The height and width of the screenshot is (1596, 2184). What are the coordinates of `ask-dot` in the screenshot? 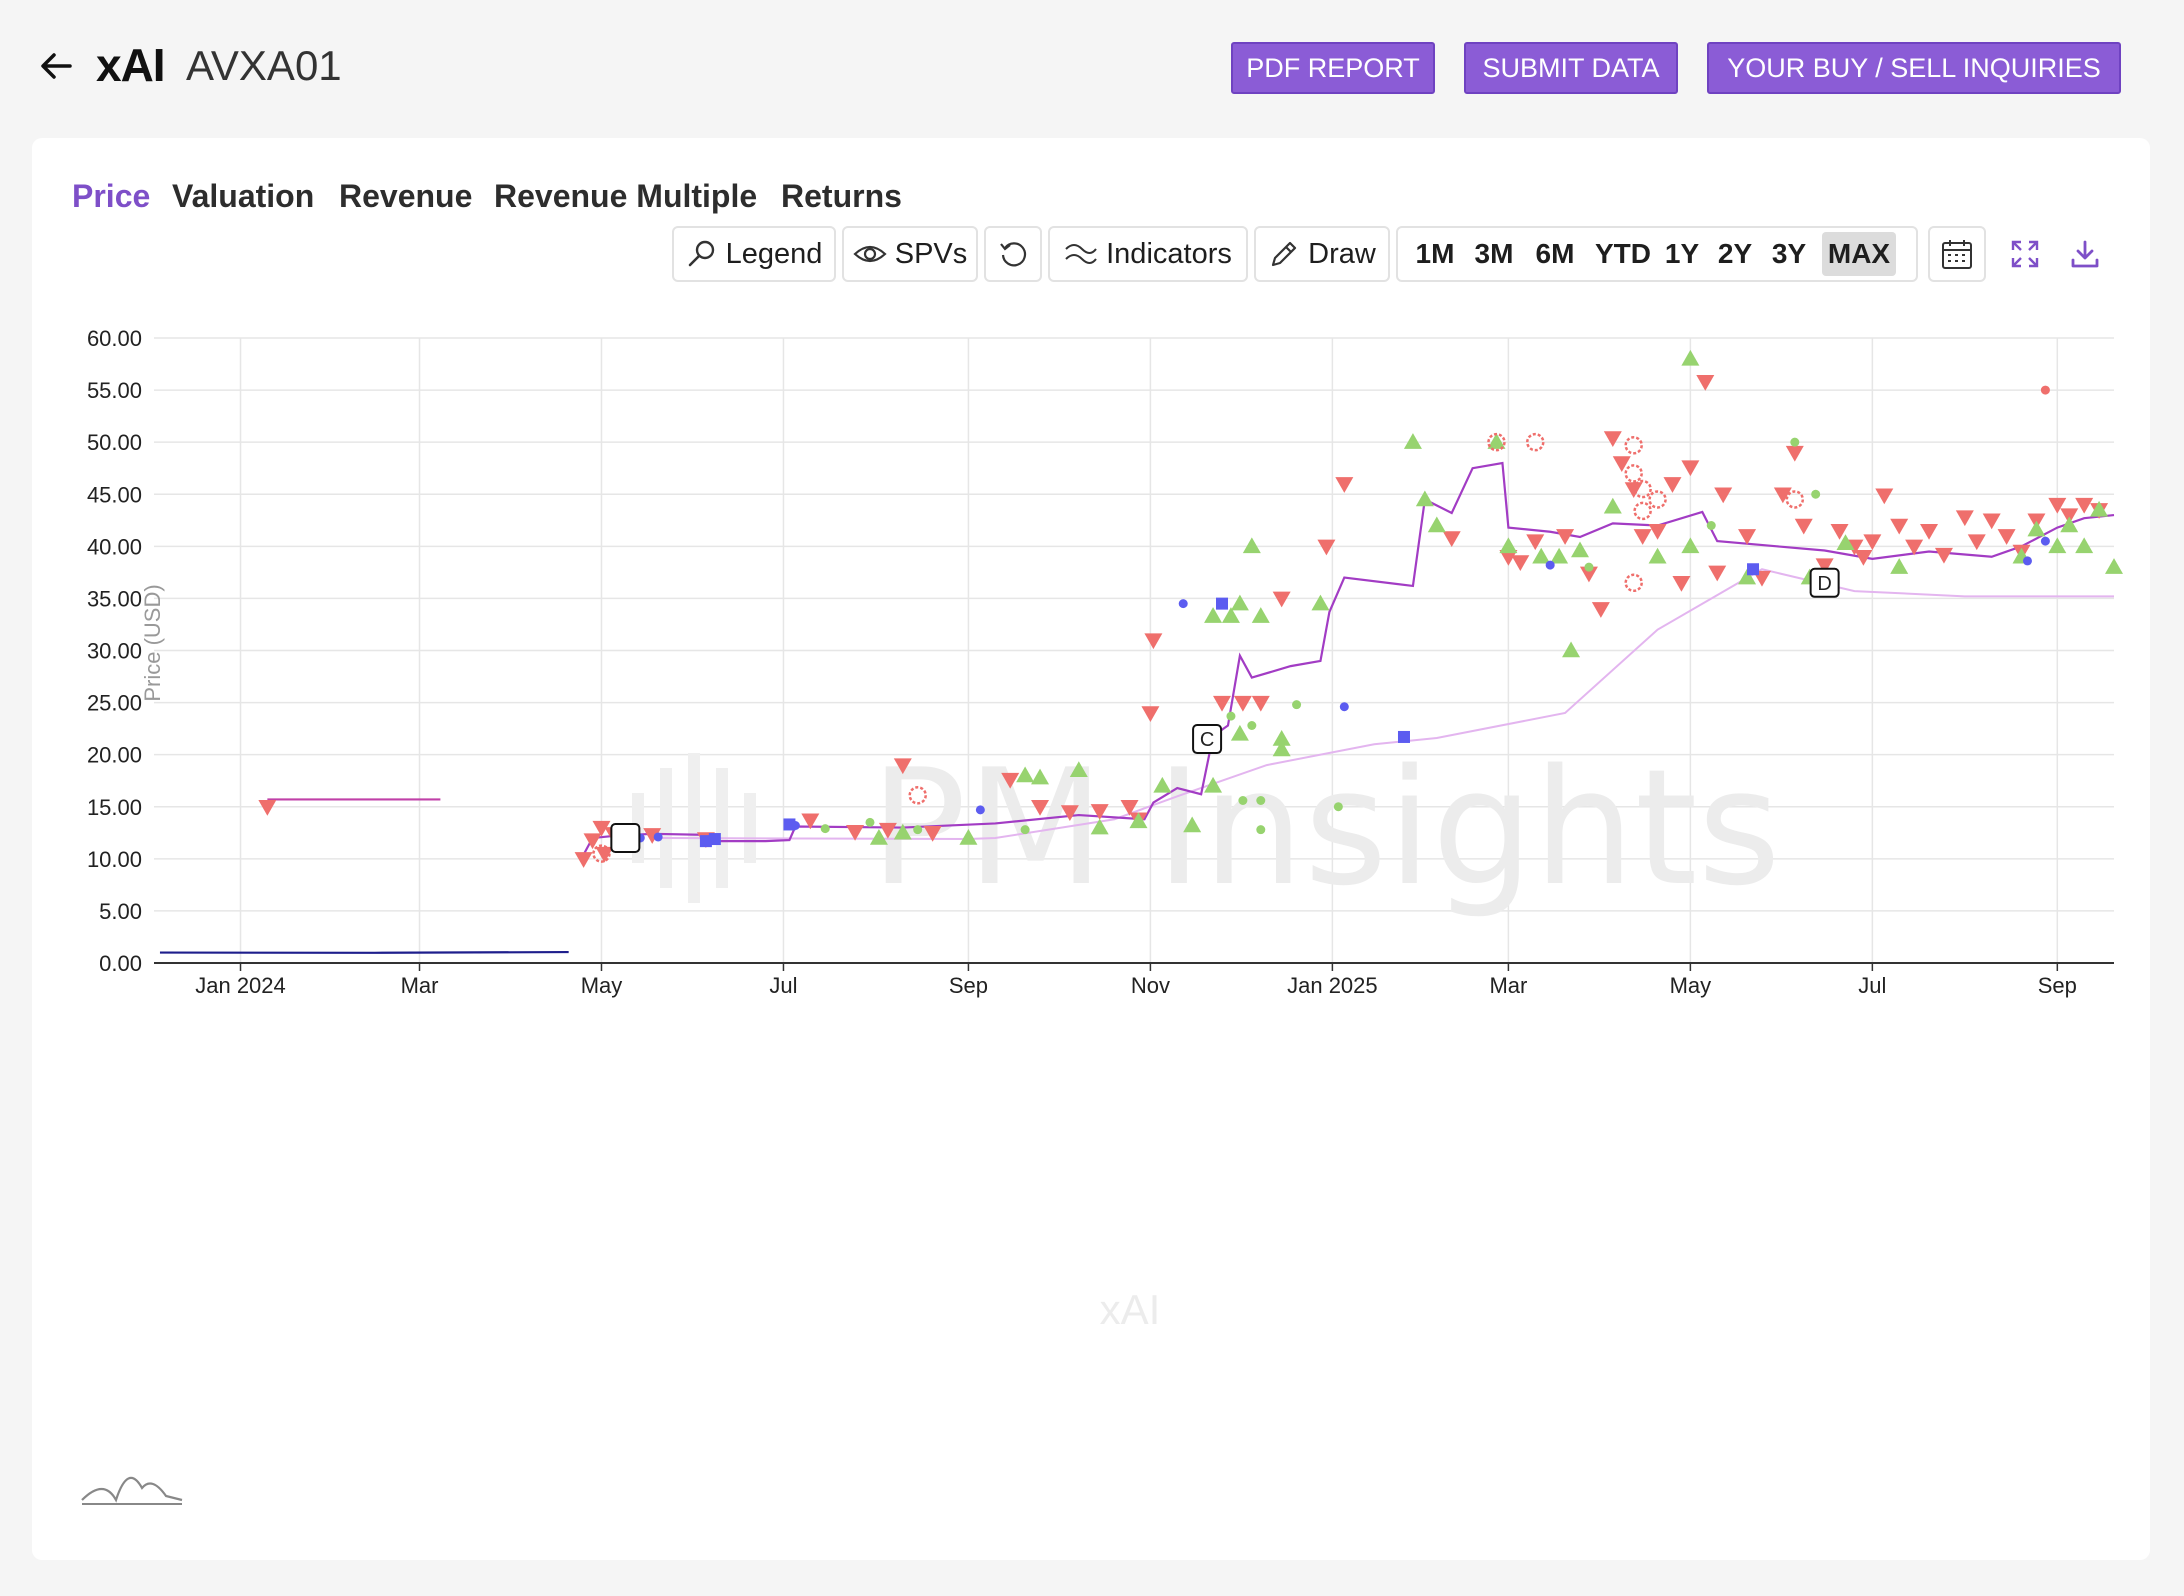 It's located at (2045, 390).